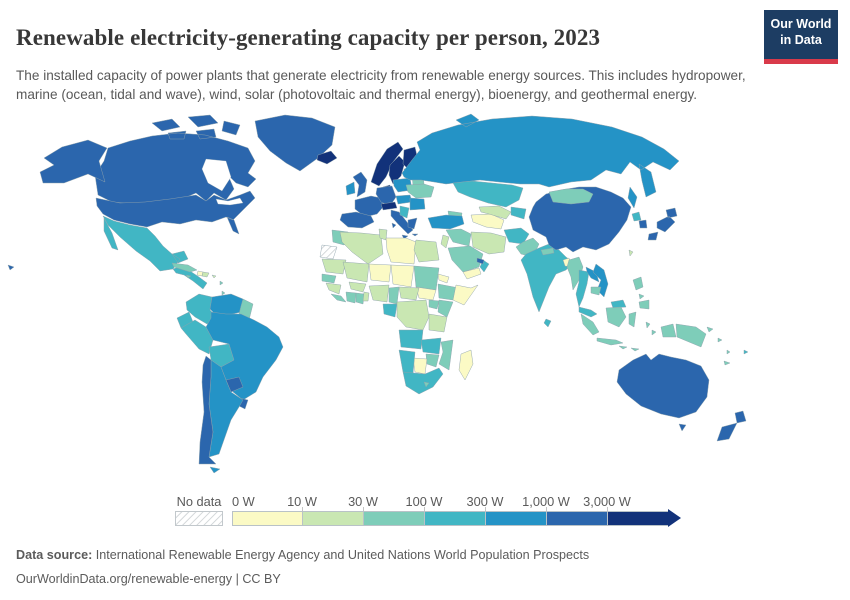  What do you see at coordinates (728, 352) in the screenshot?
I see `country-vanuatu` at bounding box center [728, 352].